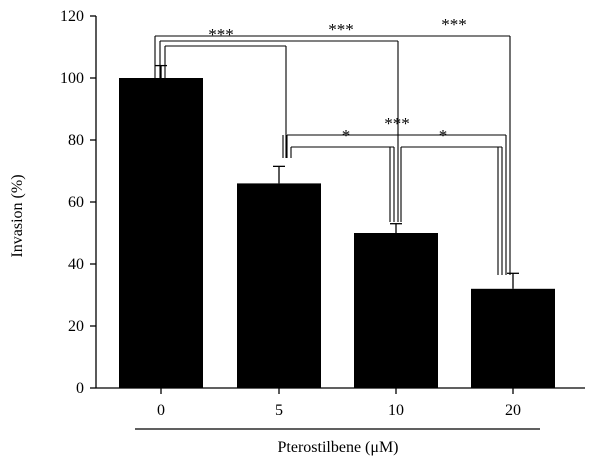  Describe the element at coordinates (338, 447) in the screenshot. I see `x-axis-label: Pterostilbene (μM)` at that location.